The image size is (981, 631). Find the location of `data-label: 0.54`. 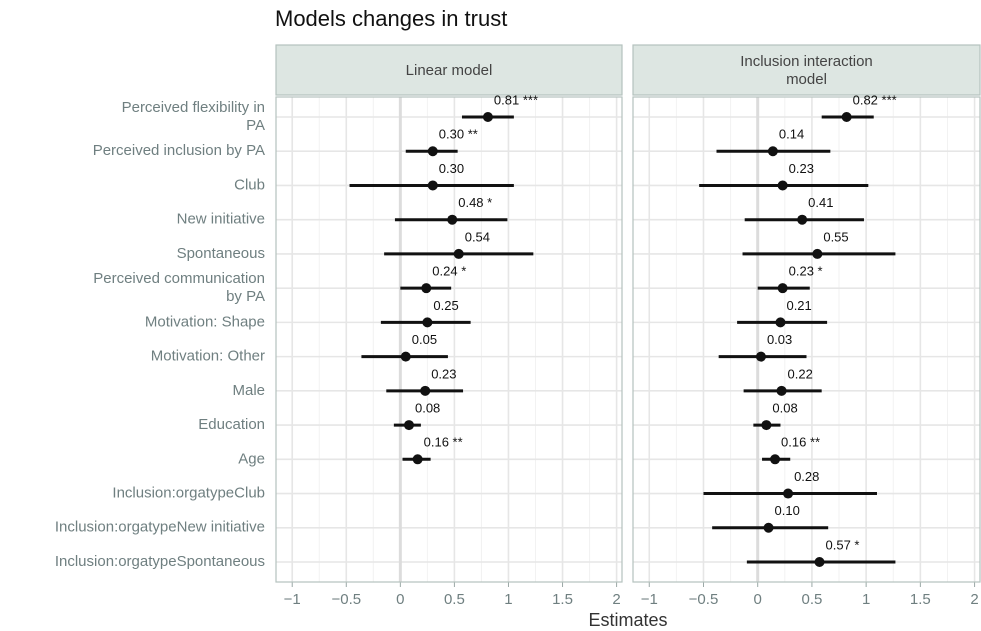

data-label: 0.54 is located at coordinates (477, 236).